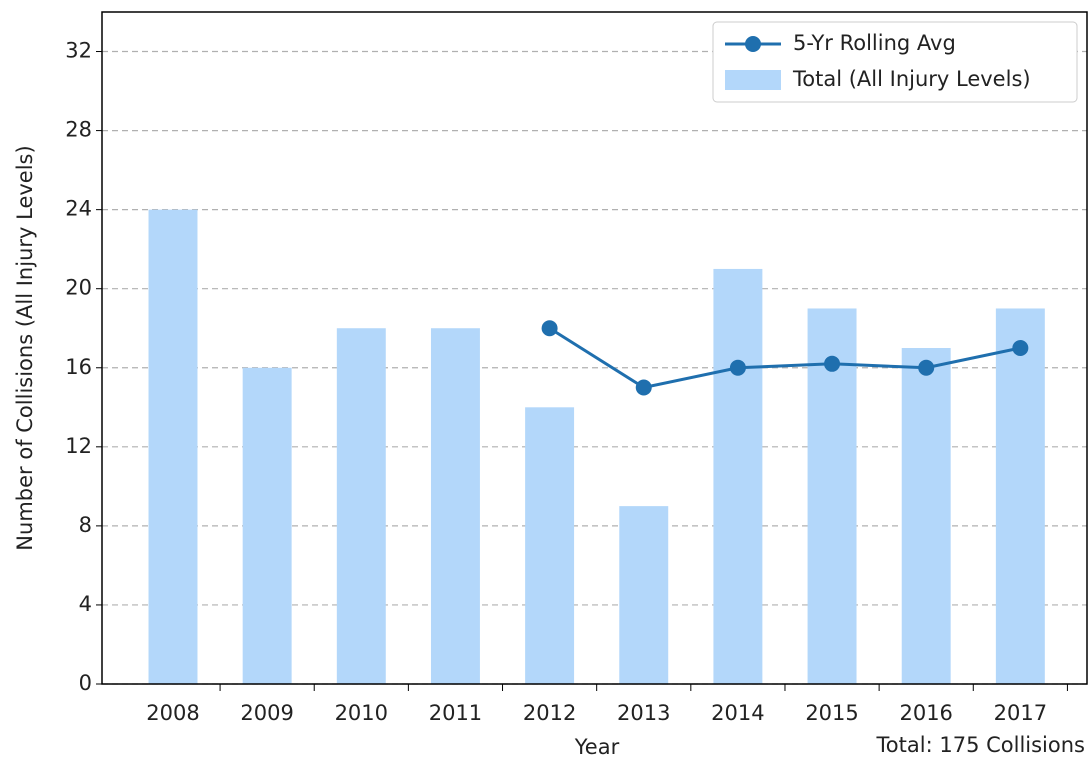  I want to click on x-tick-label: 2011, so click(455, 713).